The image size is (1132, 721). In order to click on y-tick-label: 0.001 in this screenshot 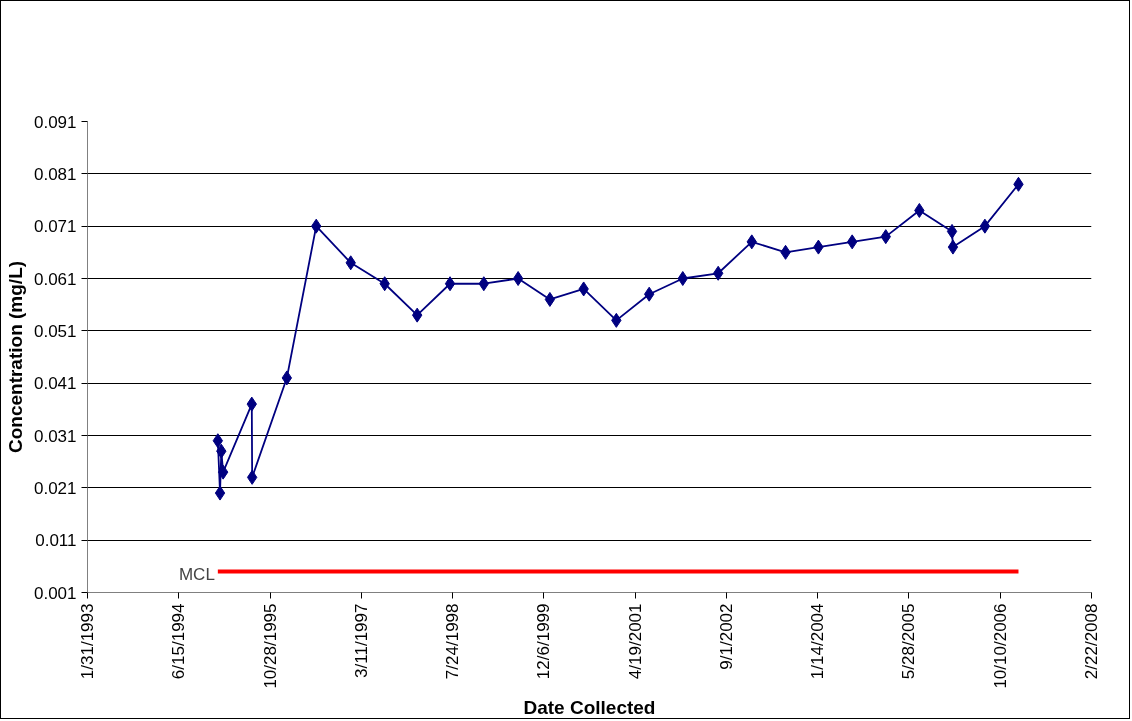, I will do `click(55, 593)`.